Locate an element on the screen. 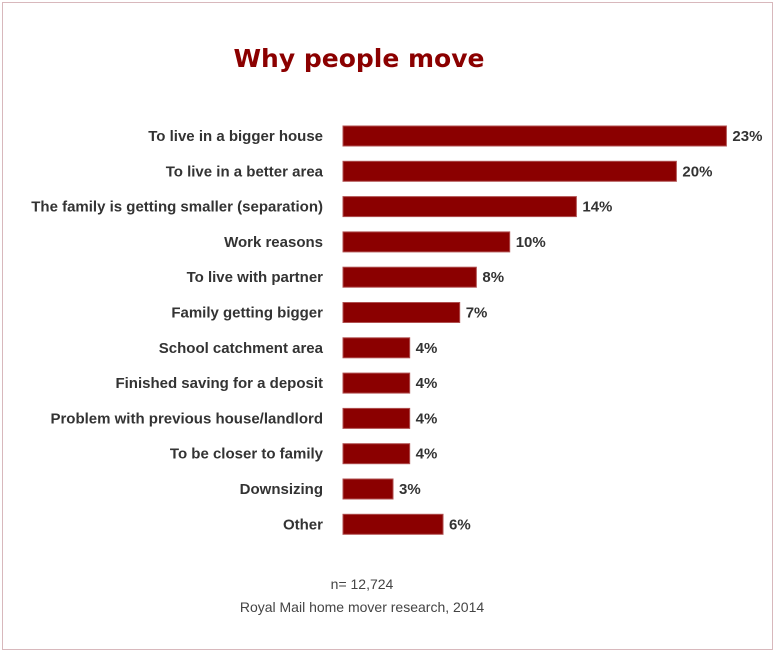 The width and height of the screenshot is (779, 656). data-label: 8% is located at coordinates (493, 277).